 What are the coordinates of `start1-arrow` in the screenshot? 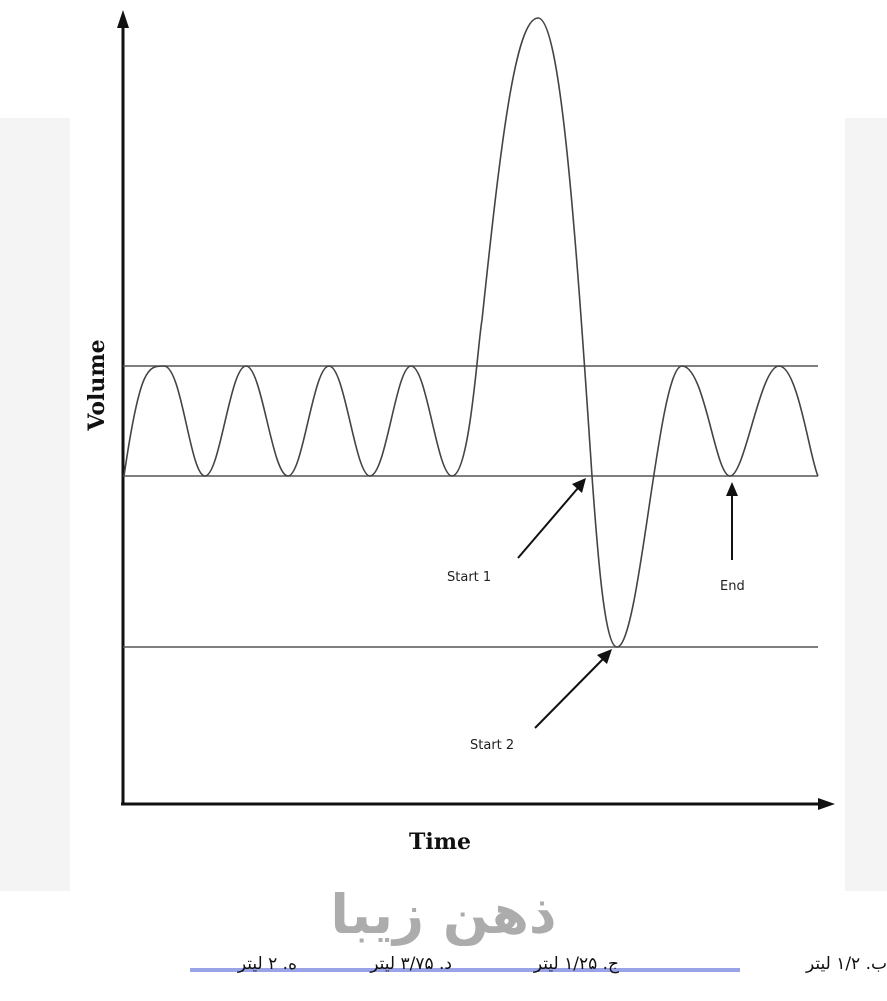 It's located at (551, 518).